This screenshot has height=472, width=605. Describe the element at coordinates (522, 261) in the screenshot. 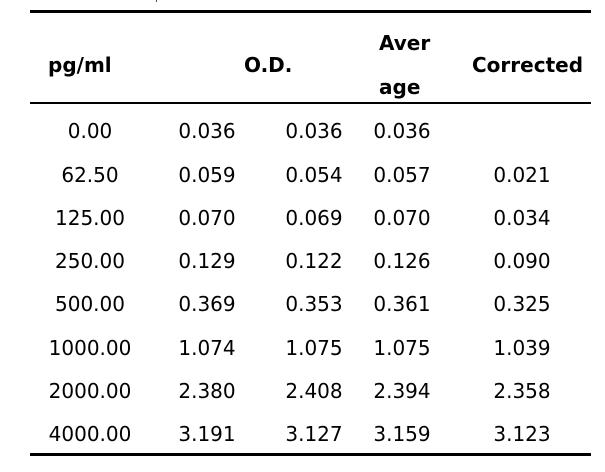

I see `cell-corrected: 0.090` at that location.